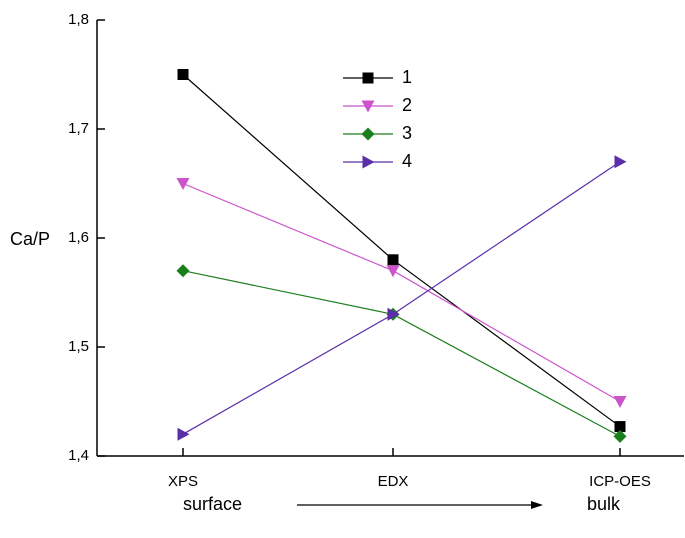  I want to click on annotation: surface, so click(212, 504).